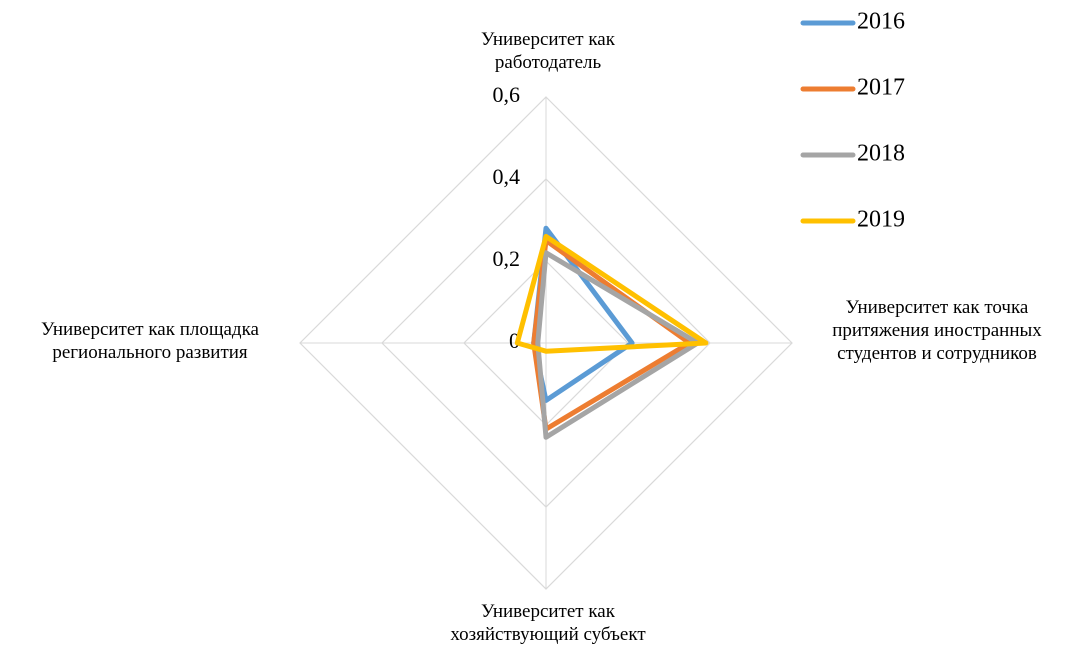 The image size is (1074, 651). I want to click on tick-label: 0, so click(514, 340).